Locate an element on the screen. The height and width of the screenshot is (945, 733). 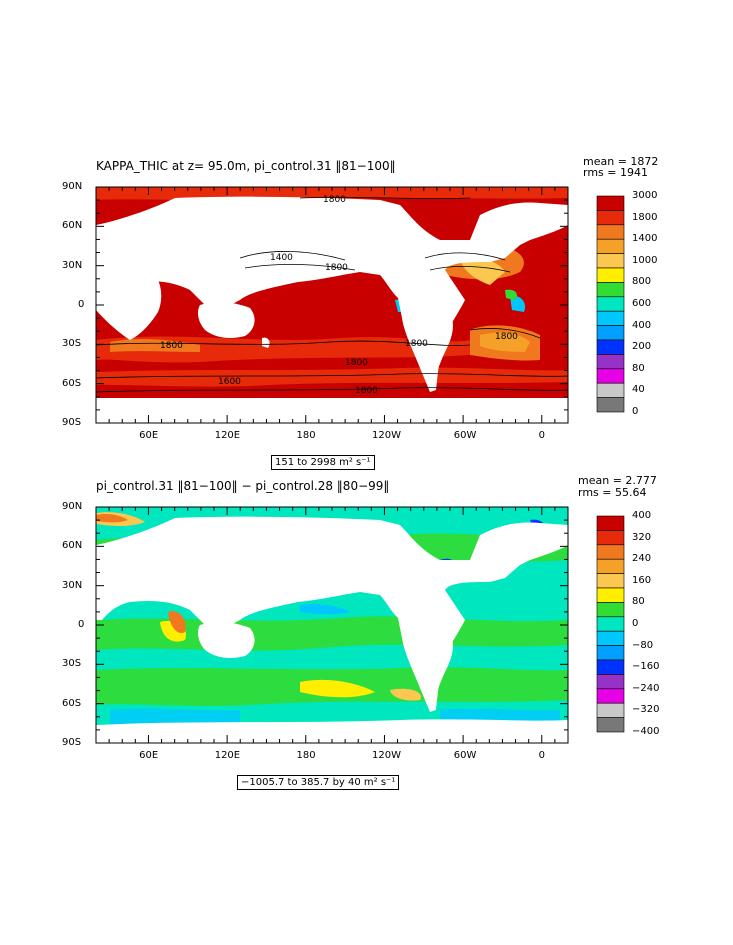
land-australia-bottom is located at coordinates (226, 640).